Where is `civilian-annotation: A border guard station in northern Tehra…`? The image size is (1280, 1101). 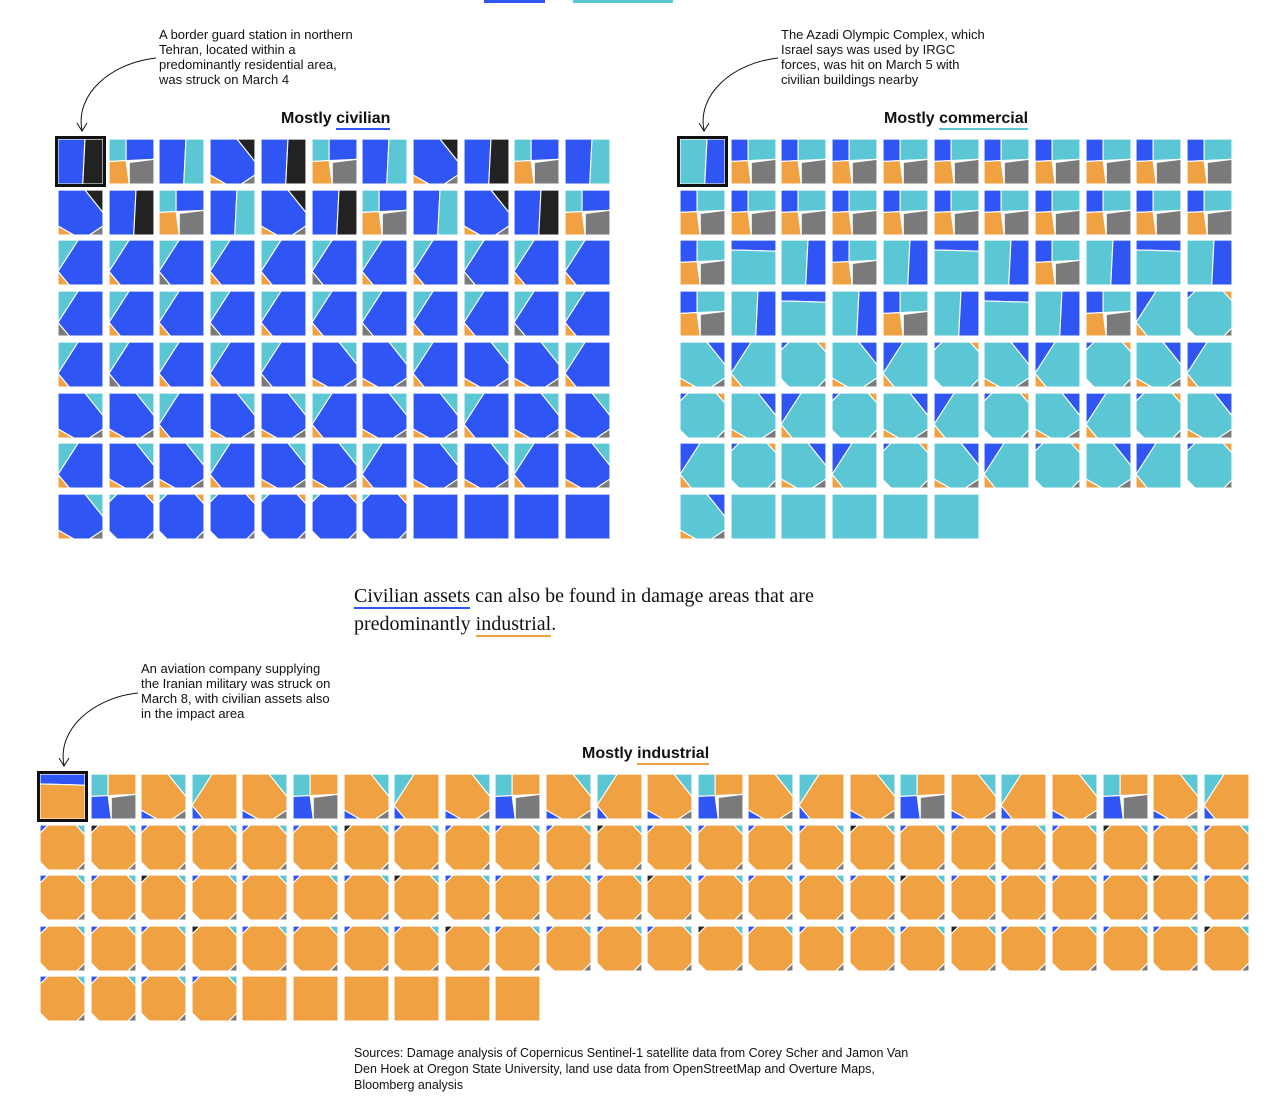
civilian-annotation: A border guard station in northern Tehra… is located at coordinates (256, 57).